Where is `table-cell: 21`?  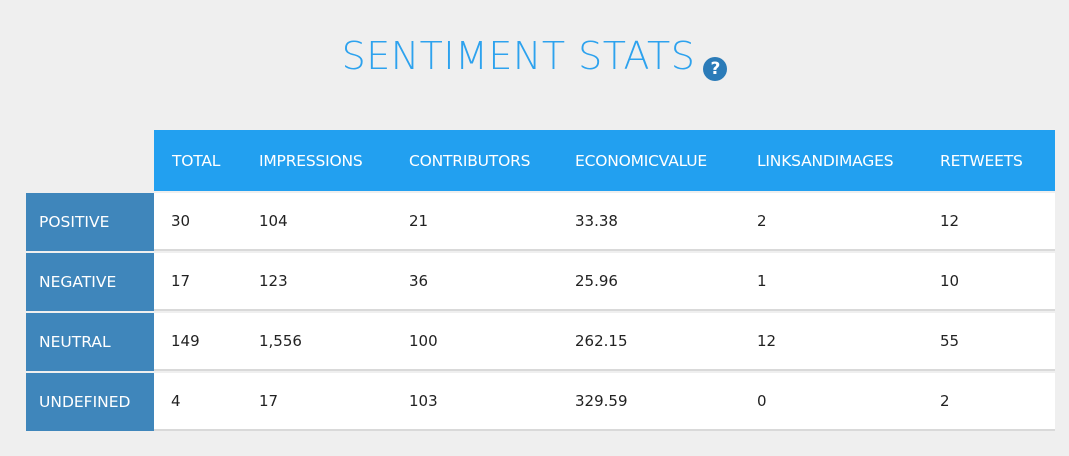
table-cell: 21 is located at coordinates (419, 221).